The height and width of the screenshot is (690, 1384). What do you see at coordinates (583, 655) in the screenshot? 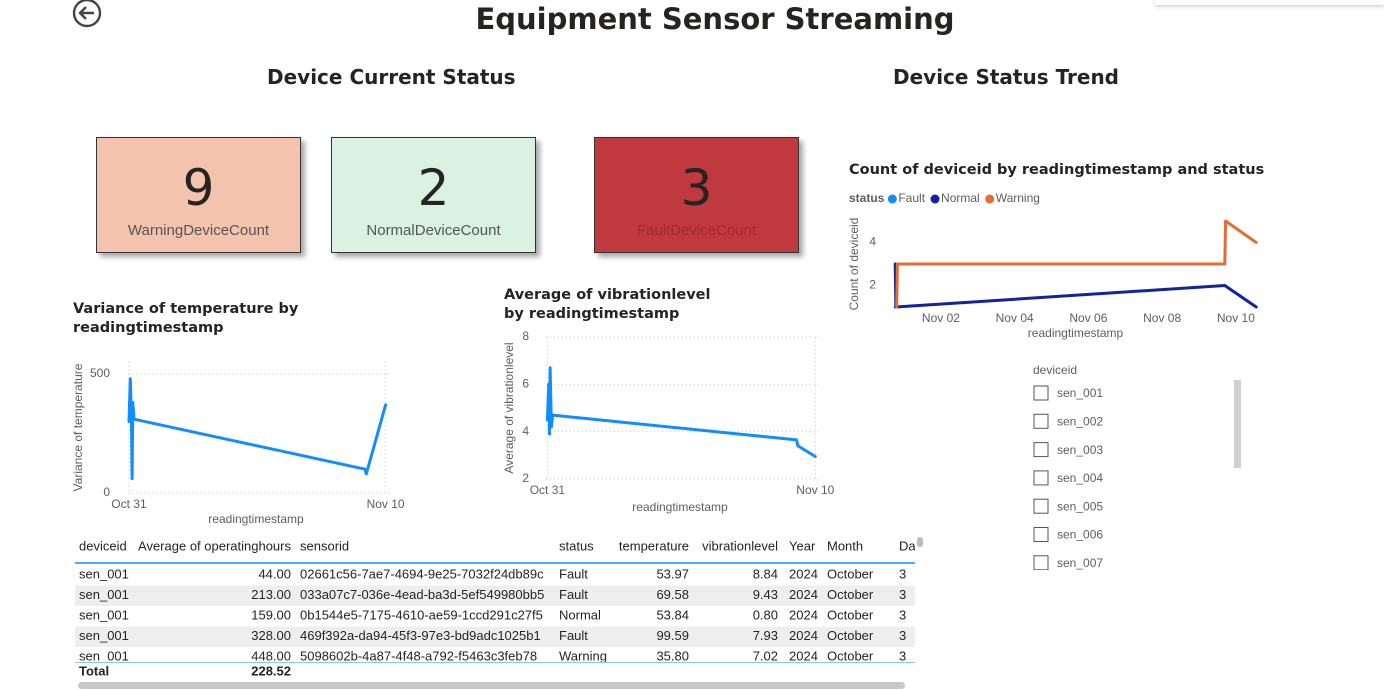
I see `cell: Warning` at bounding box center [583, 655].